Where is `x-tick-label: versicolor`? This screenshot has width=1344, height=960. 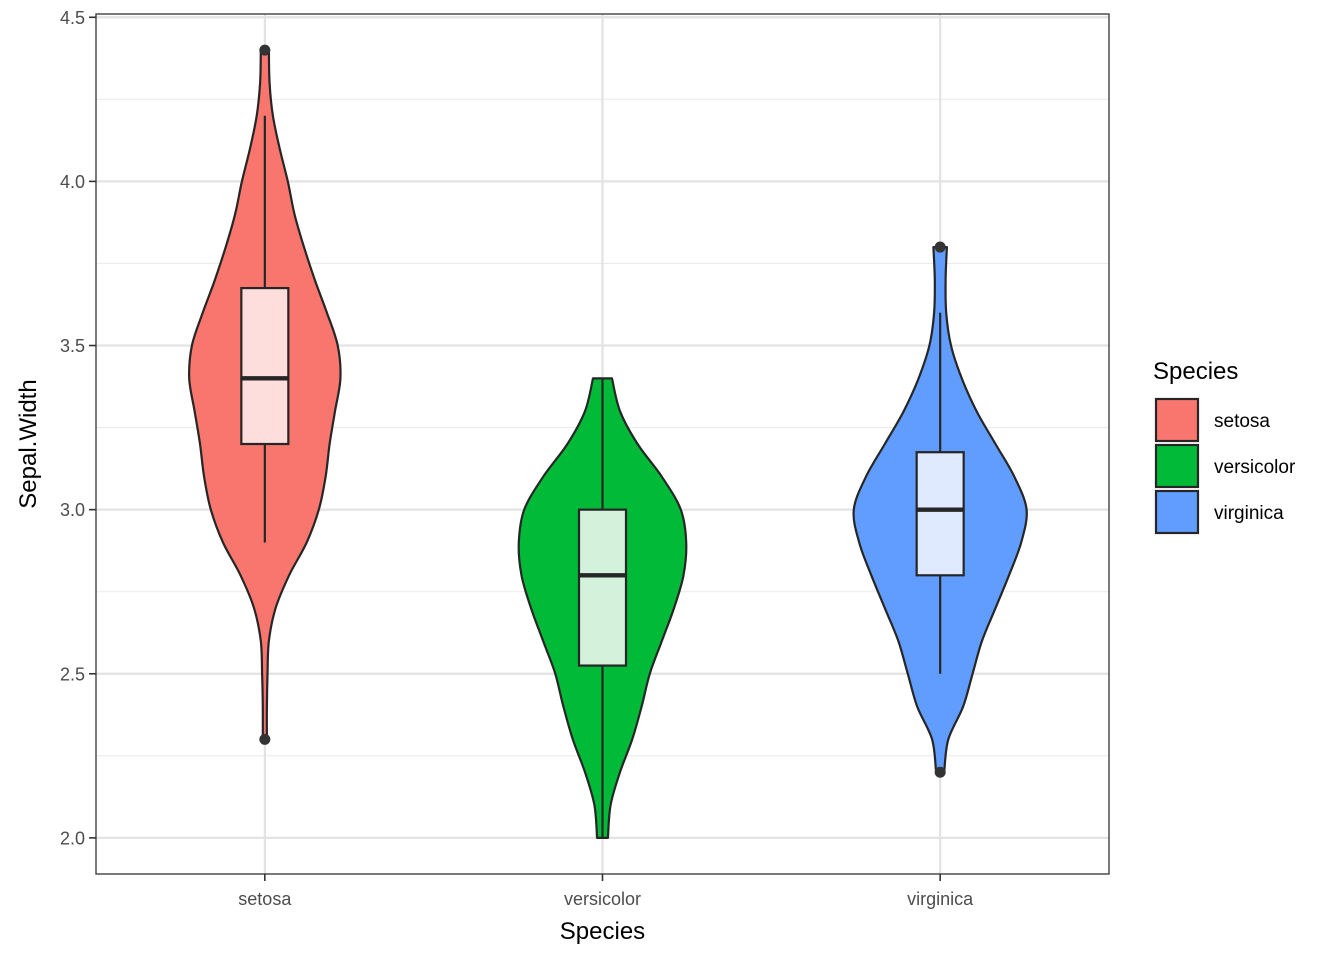 x-tick-label: versicolor is located at coordinates (602, 899).